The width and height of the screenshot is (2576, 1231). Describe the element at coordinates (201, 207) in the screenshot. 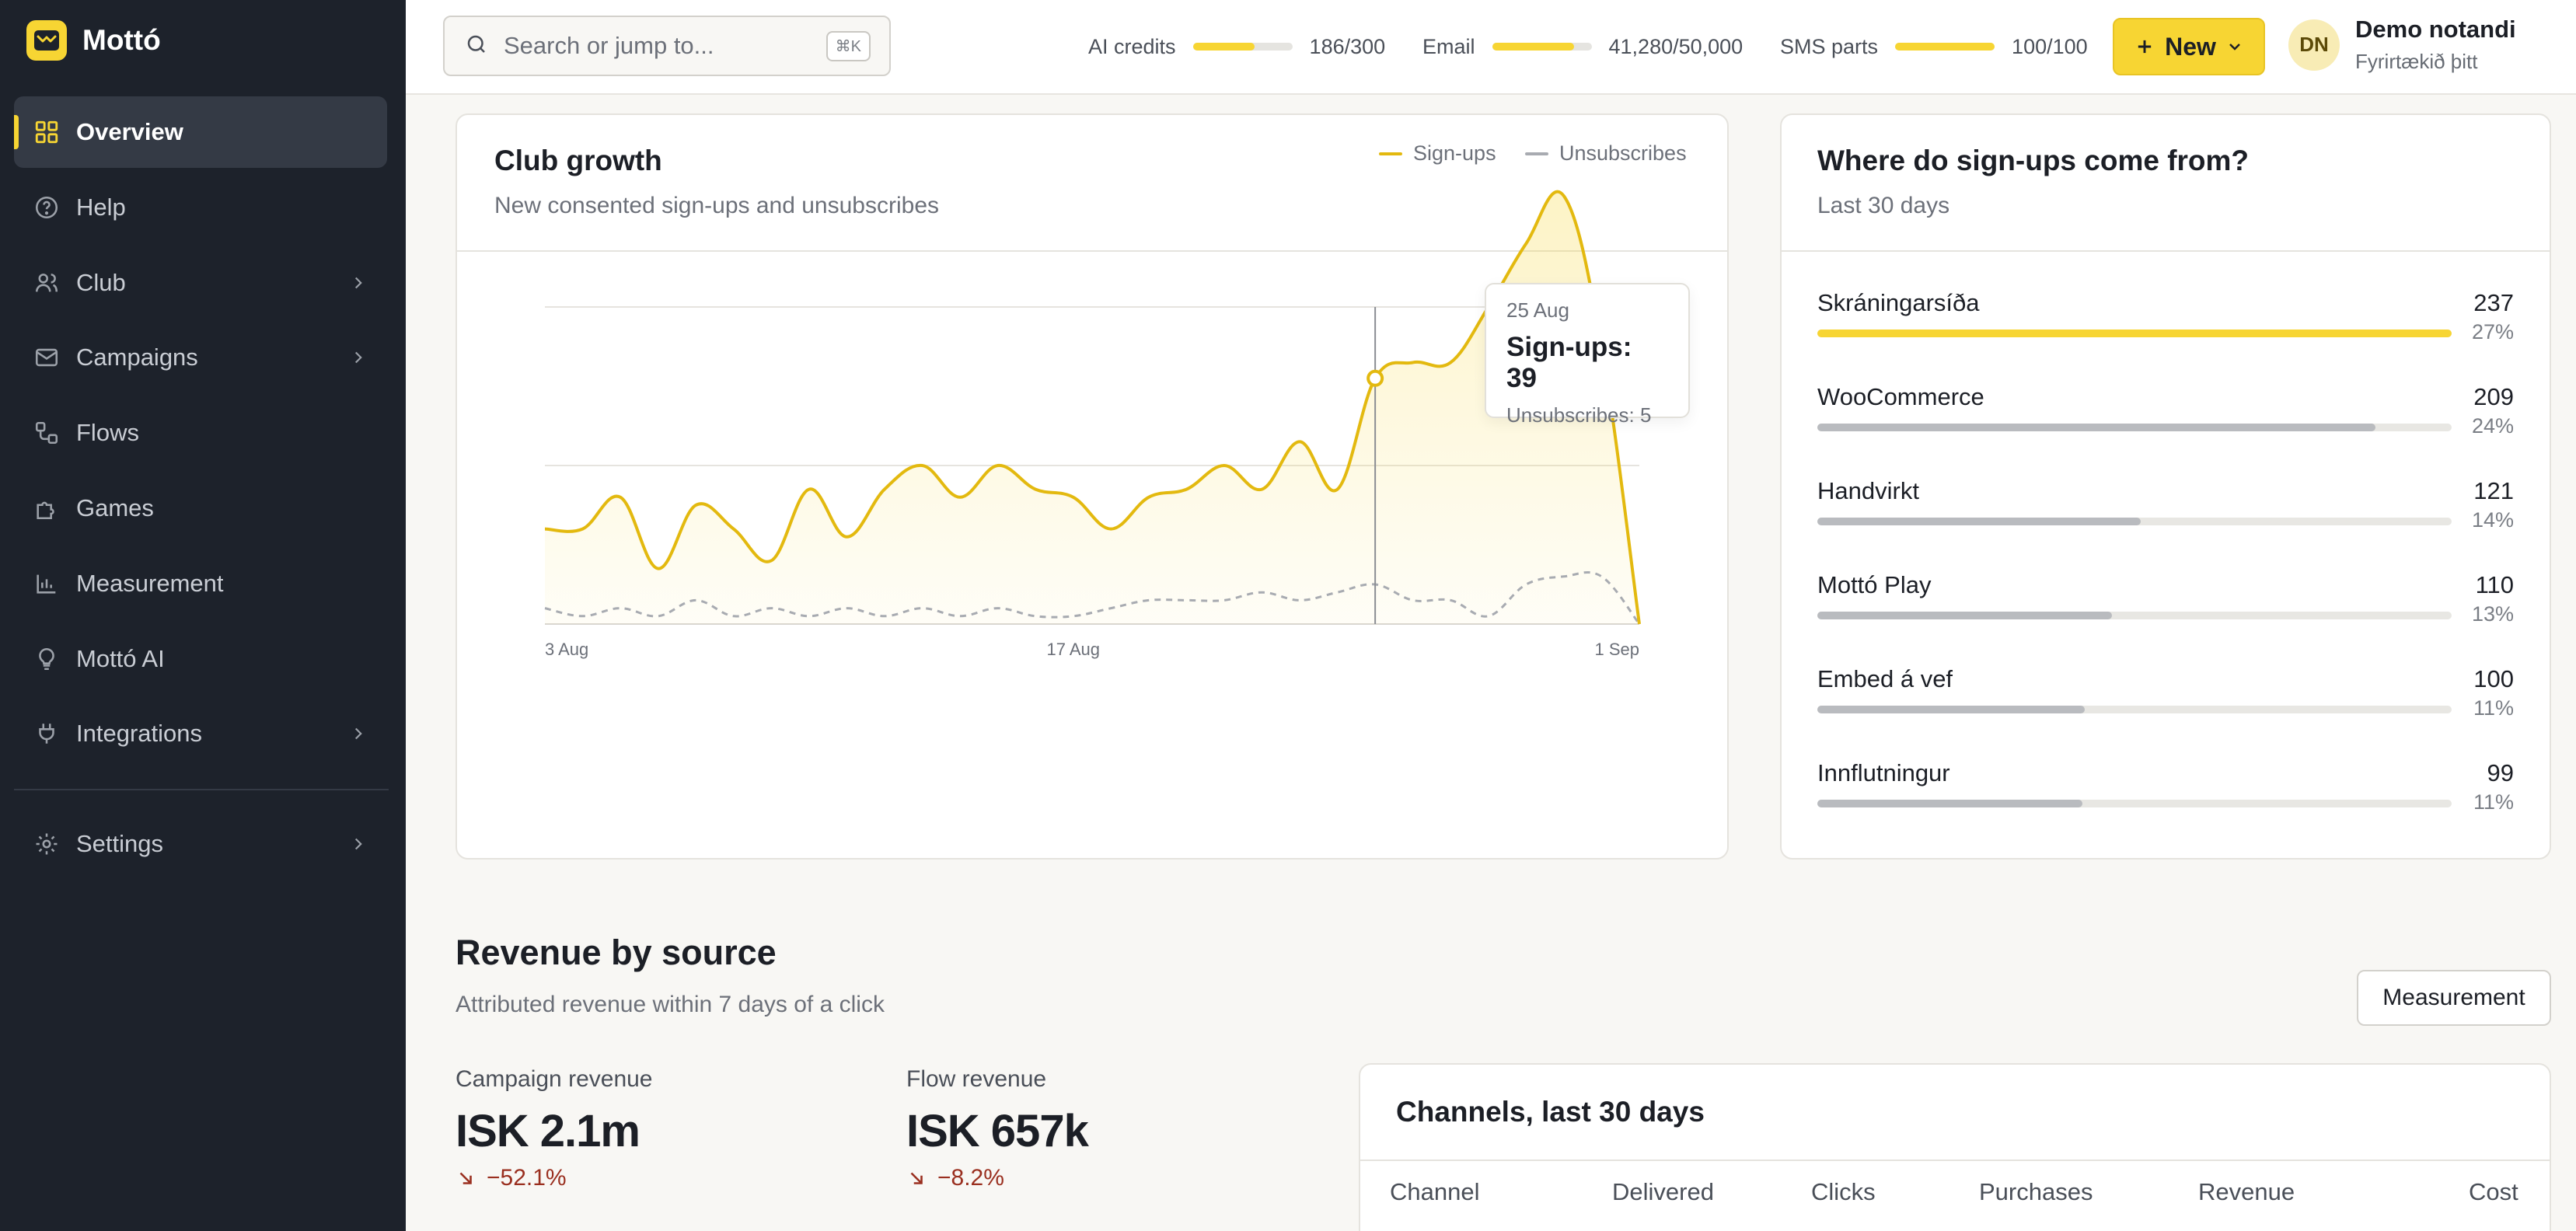

I see `sidebar-item-help: Help` at that location.